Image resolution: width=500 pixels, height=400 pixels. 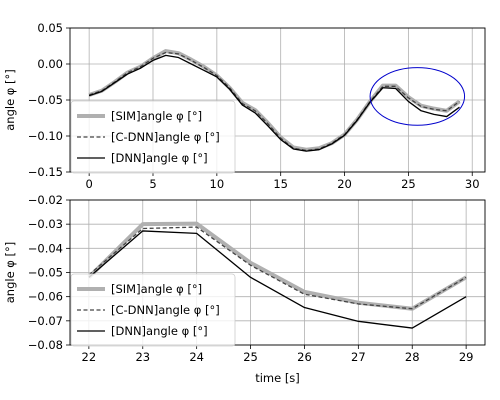 What do you see at coordinates (45, 345) in the screenshot?
I see `y-tick-label: −0.08` at bounding box center [45, 345].